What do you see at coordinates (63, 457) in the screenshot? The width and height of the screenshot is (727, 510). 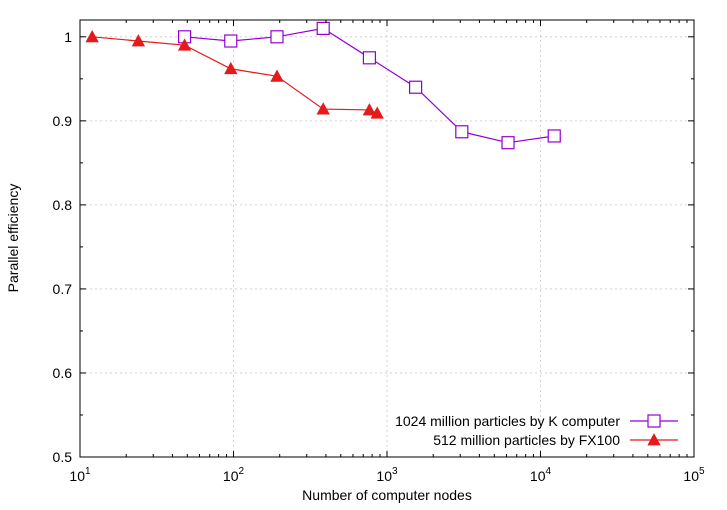 I see `y-tick-label: 0.5` at bounding box center [63, 457].